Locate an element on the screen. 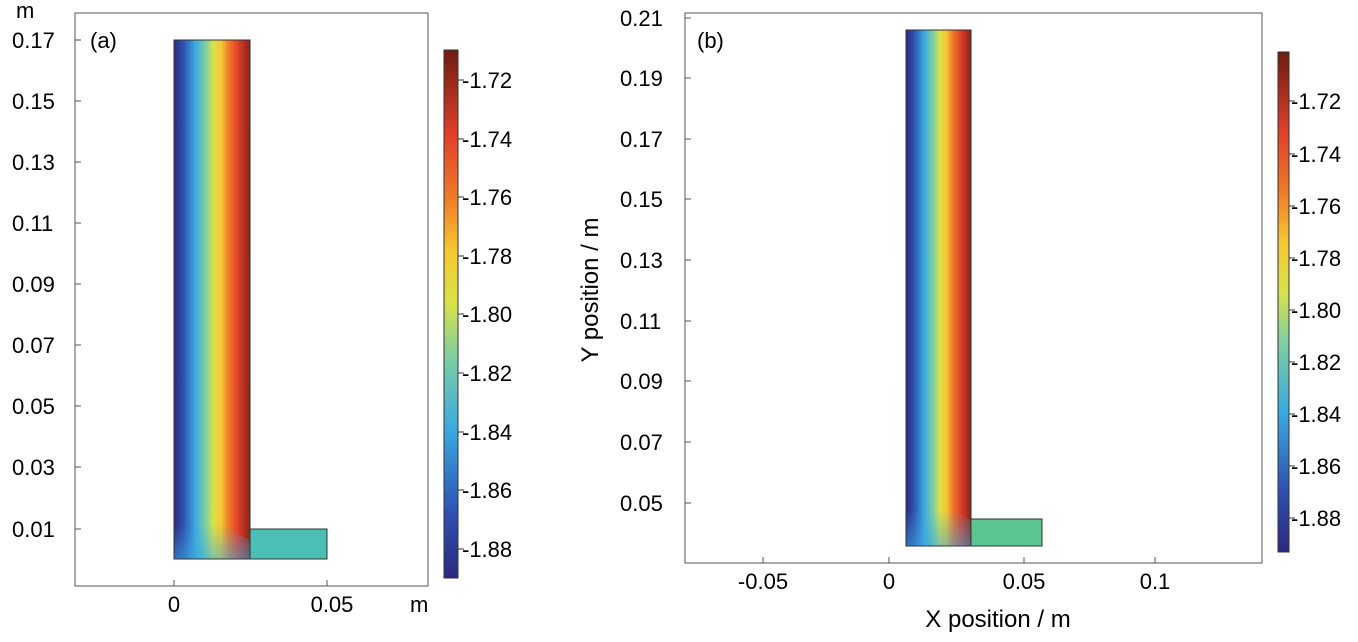 This screenshot has height=642, width=1358. field-column-b is located at coordinates (938, 288).